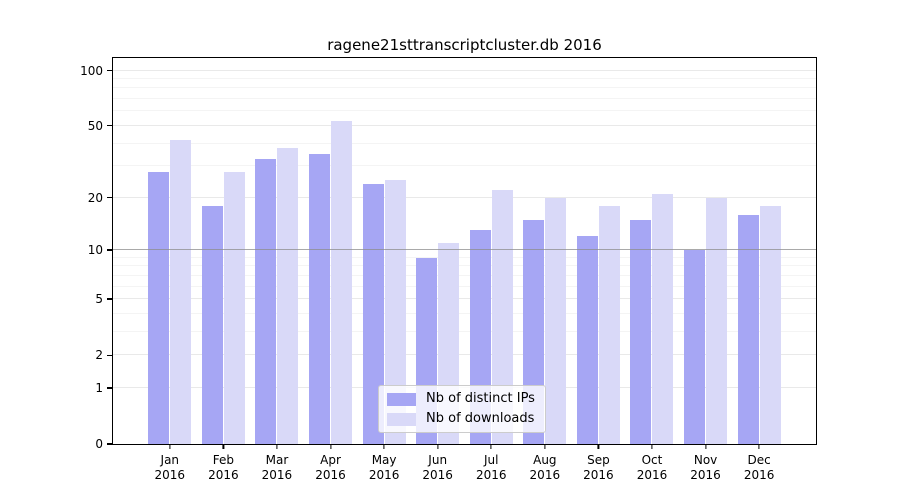  What do you see at coordinates (770, 324) in the screenshot?
I see `bar-nb-of-downloads-dec` at bounding box center [770, 324].